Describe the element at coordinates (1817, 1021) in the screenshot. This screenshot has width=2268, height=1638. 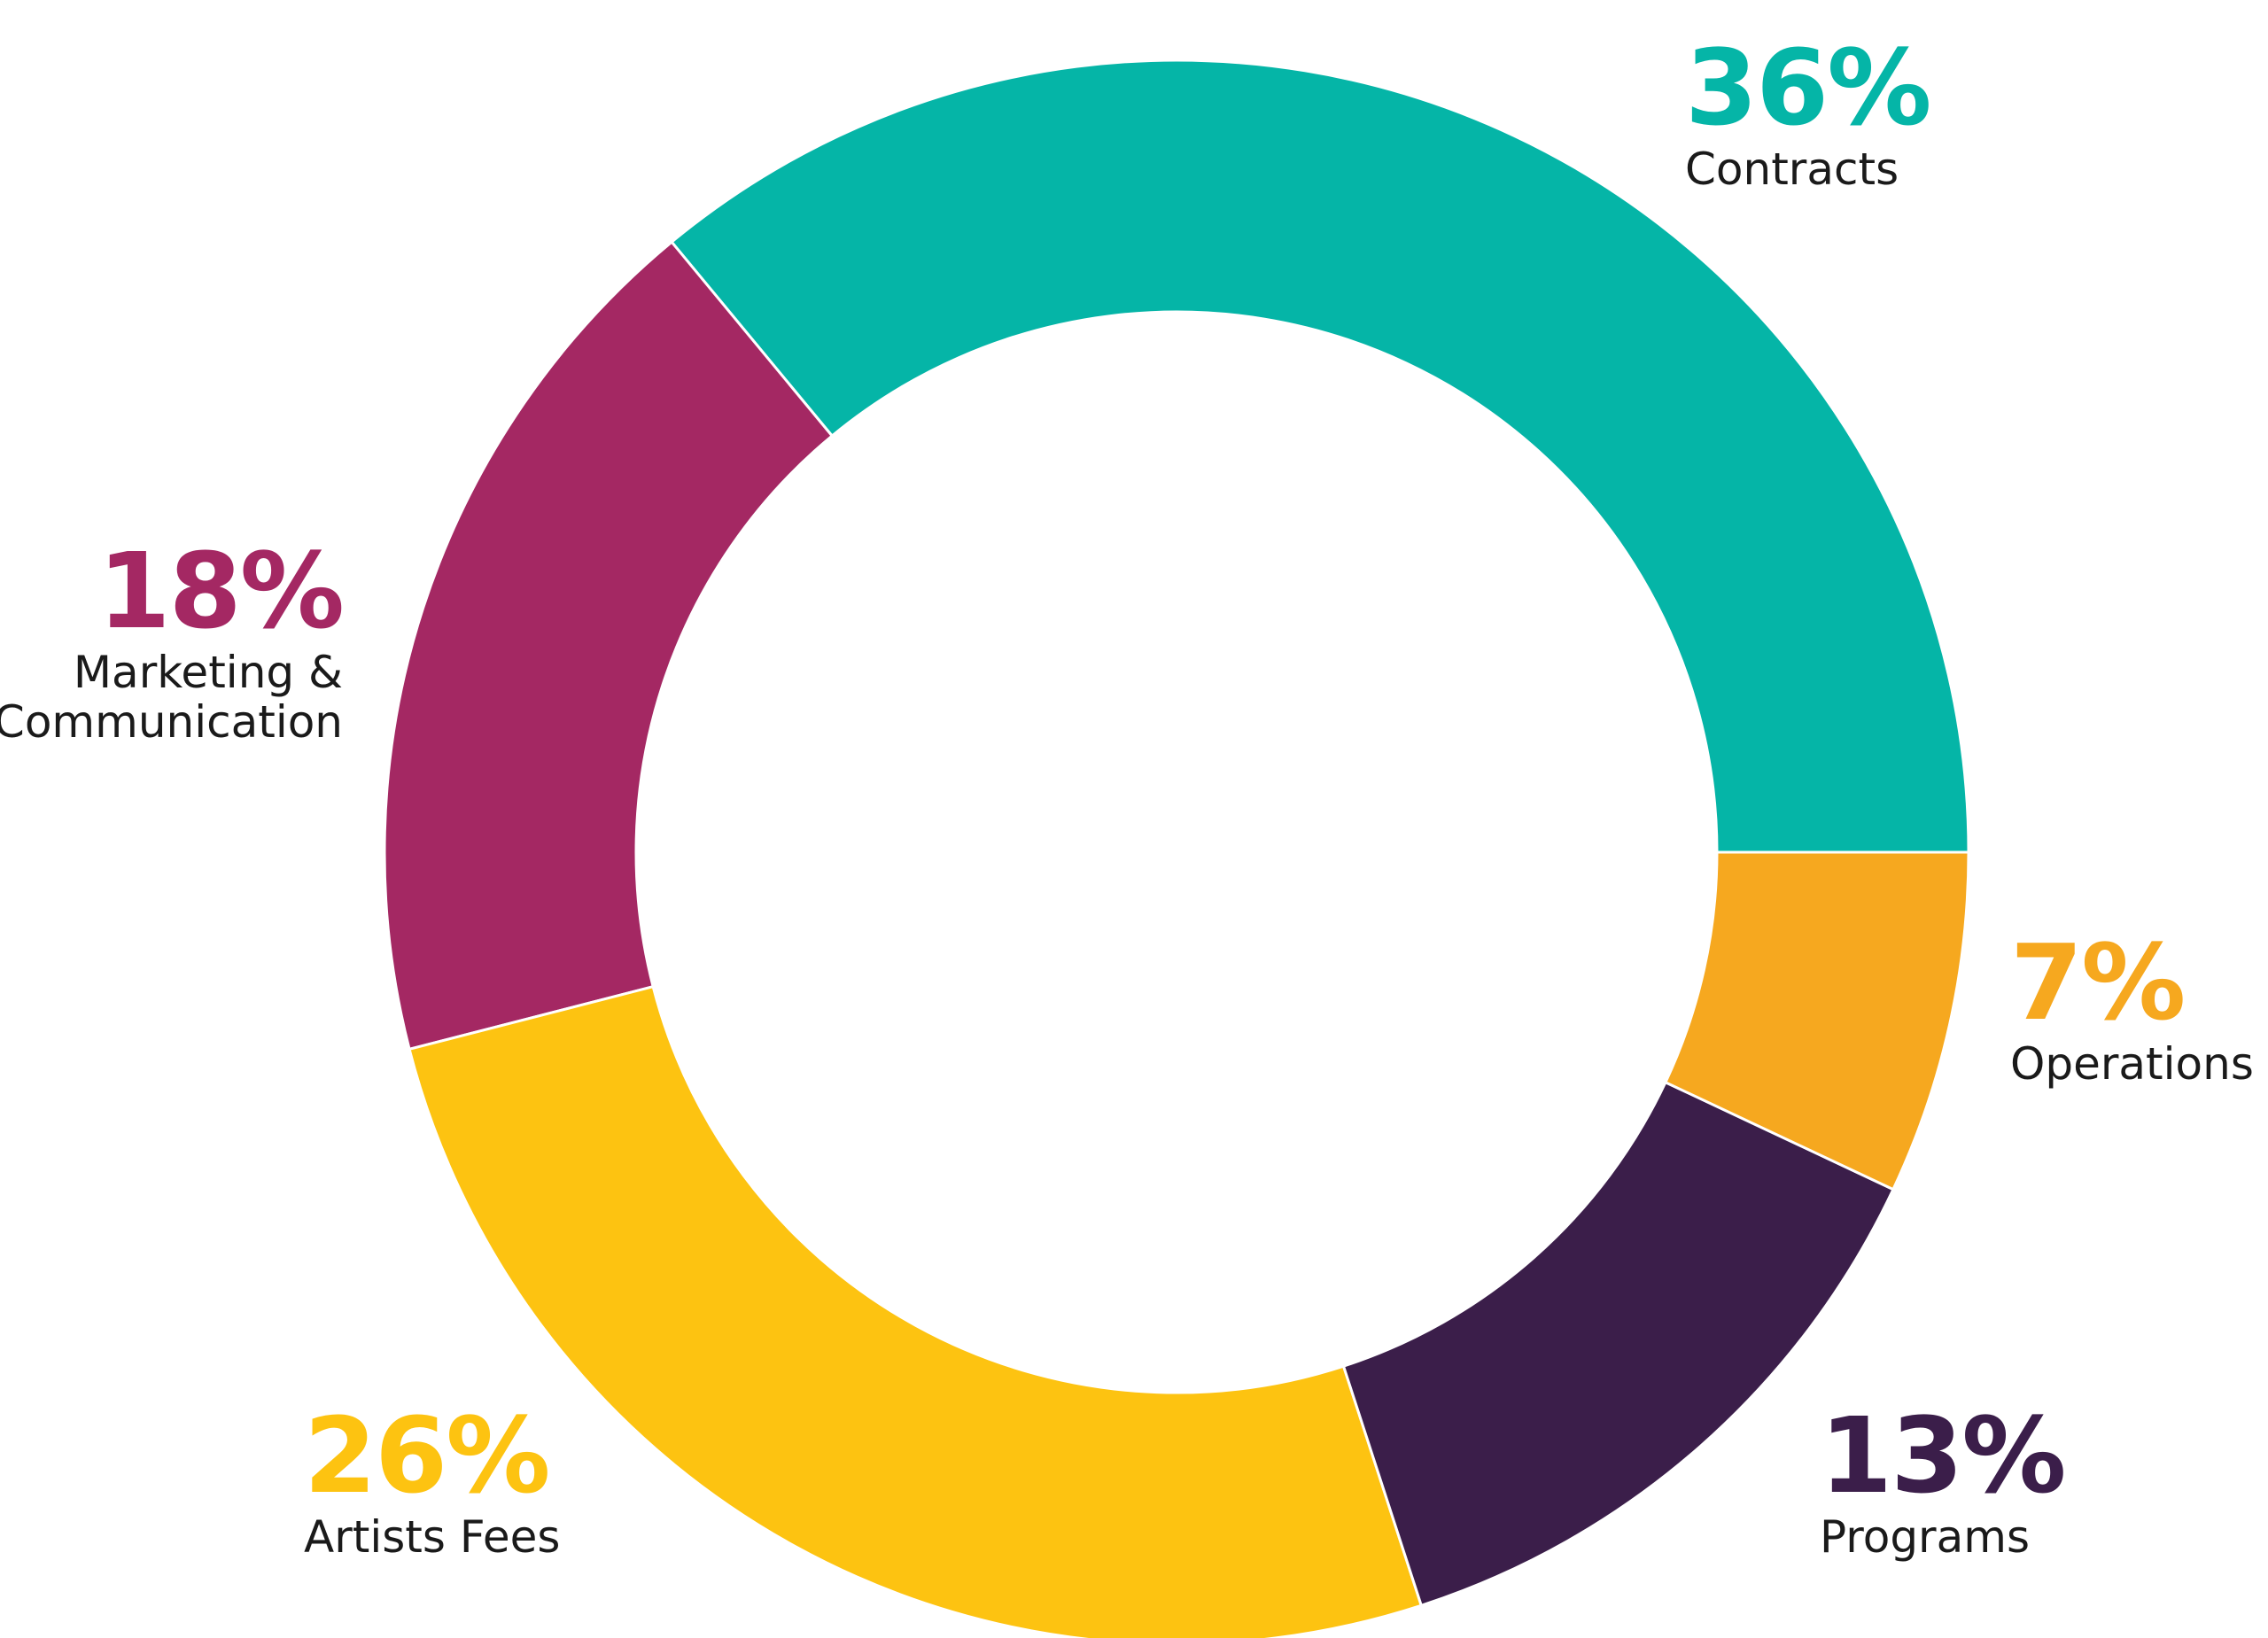
I see `slice-operations` at that location.